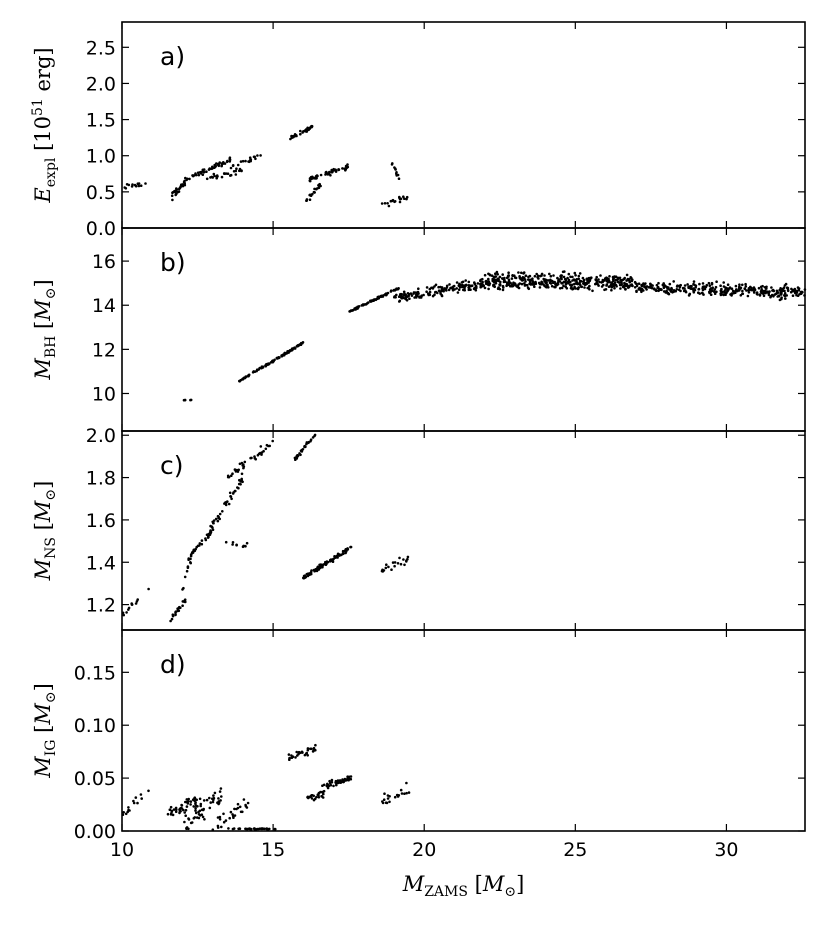  I want to click on y-tick-label: 14, so click(104, 306).